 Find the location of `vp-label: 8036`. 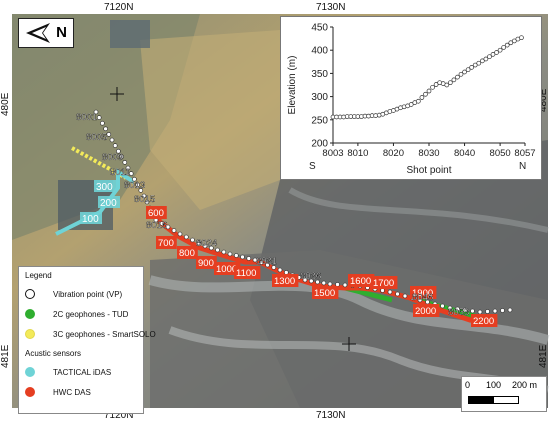

vp-label: 8036 is located at coordinates (310, 276).